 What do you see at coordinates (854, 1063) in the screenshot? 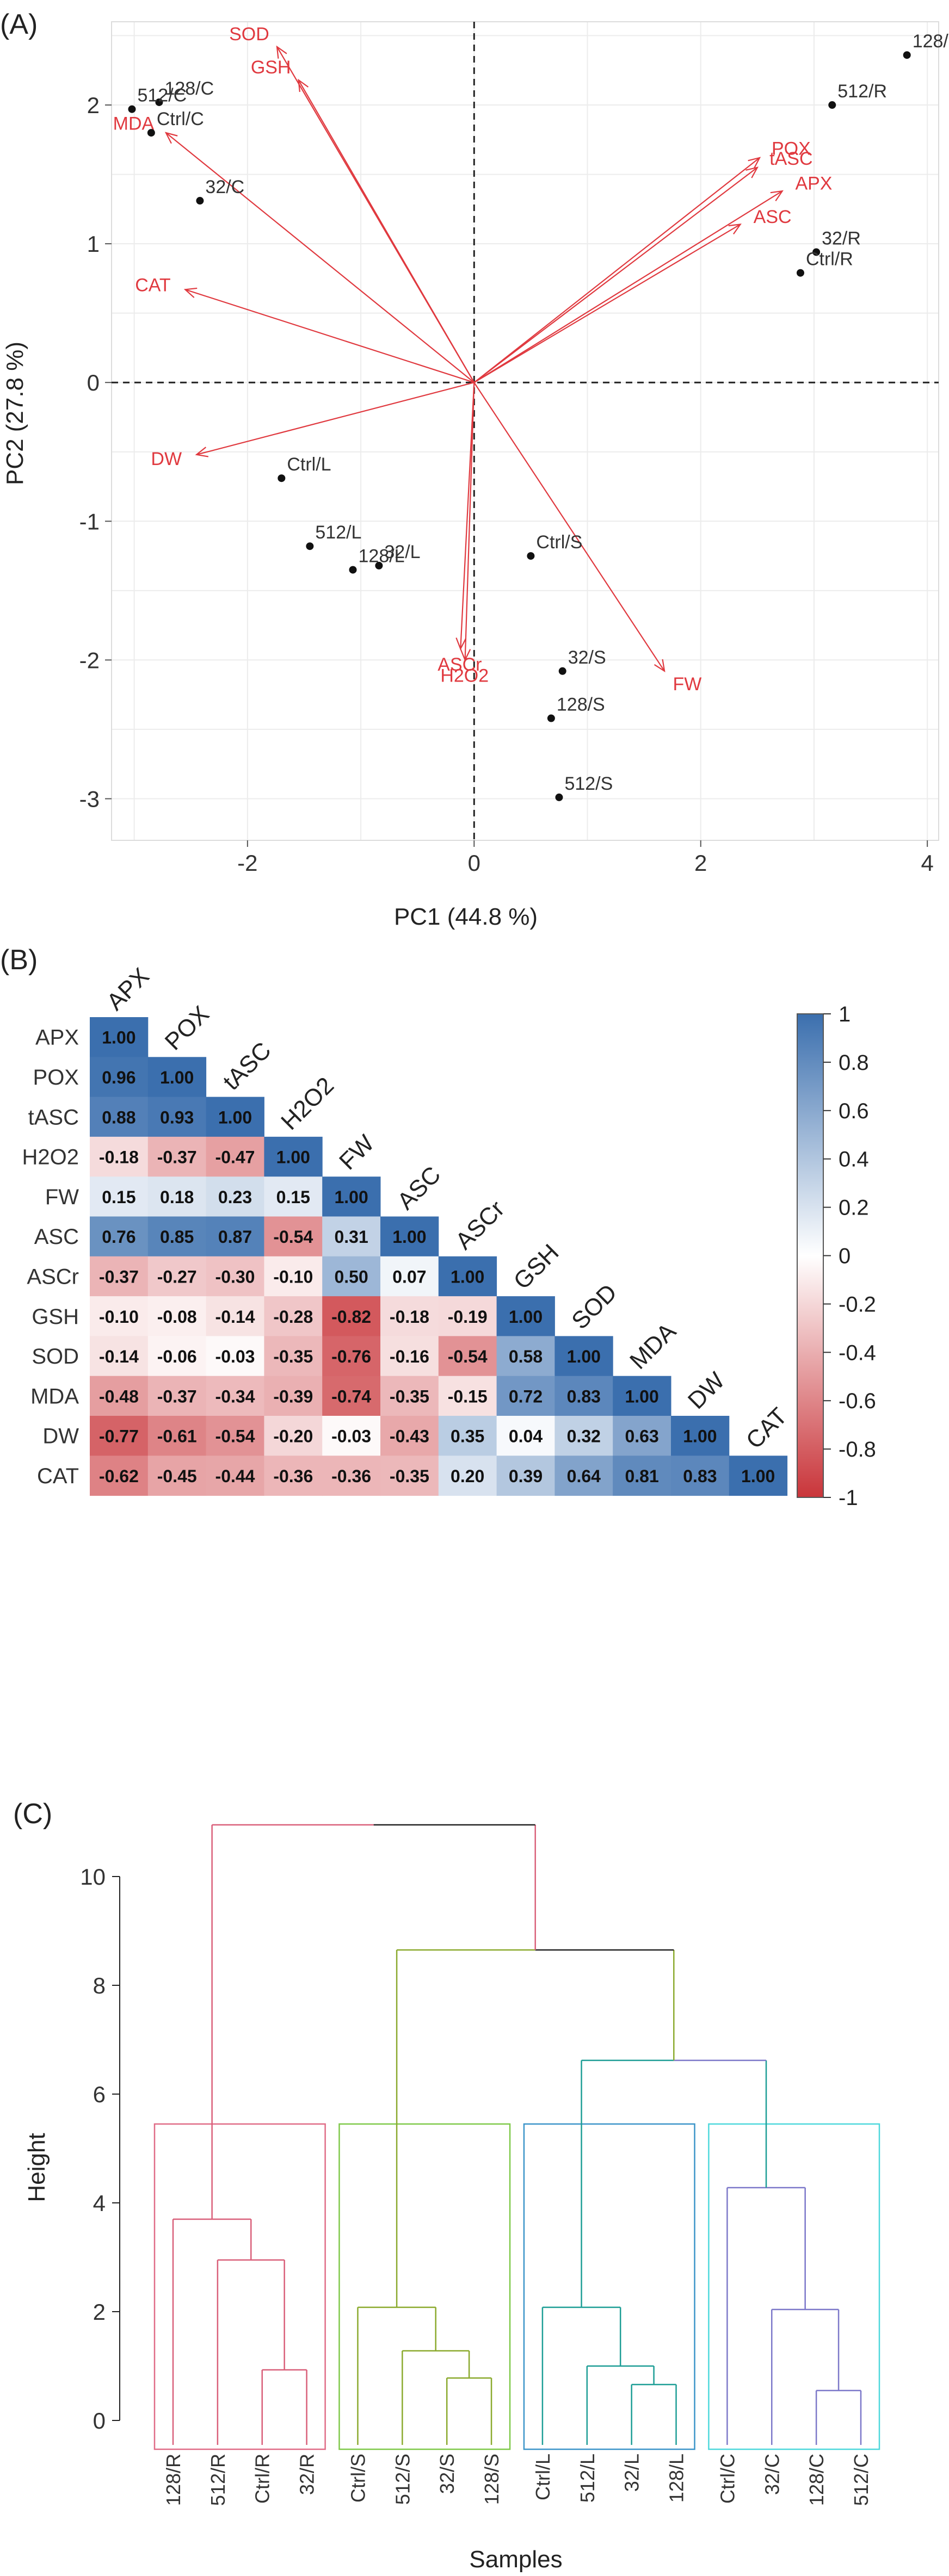
I see `corr-colorbar-tick-label: 0.8` at bounding box center [854, 1063].